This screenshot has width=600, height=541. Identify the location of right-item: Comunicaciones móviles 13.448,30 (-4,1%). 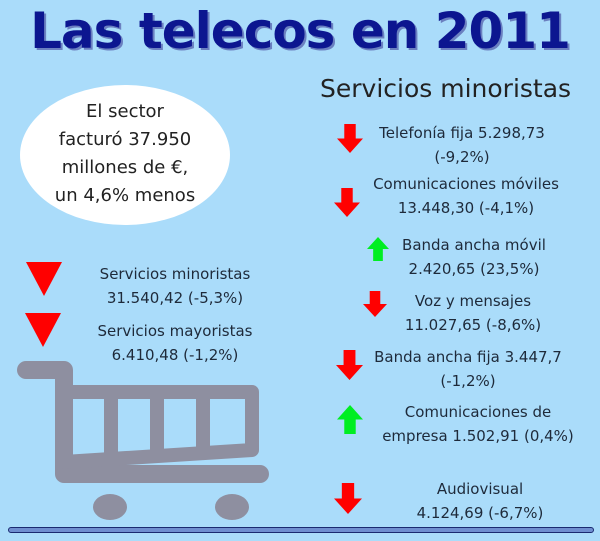
(466, 196).